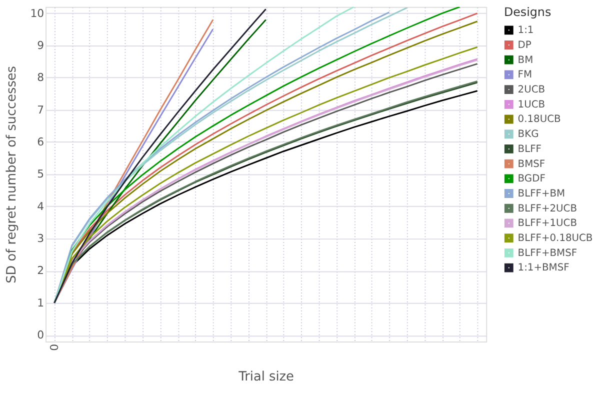 The image size is (598, 399). I want to click on legend-label: BLFF+BMSF, so click(548, 253).